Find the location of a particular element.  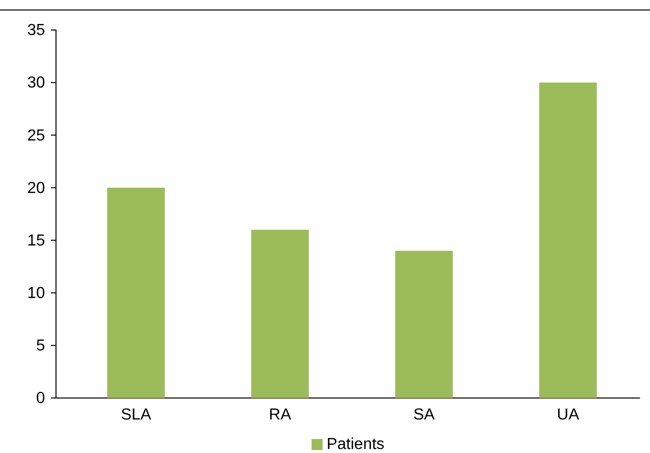

y-tick-label: 25 is located at coordinates (36, 135).